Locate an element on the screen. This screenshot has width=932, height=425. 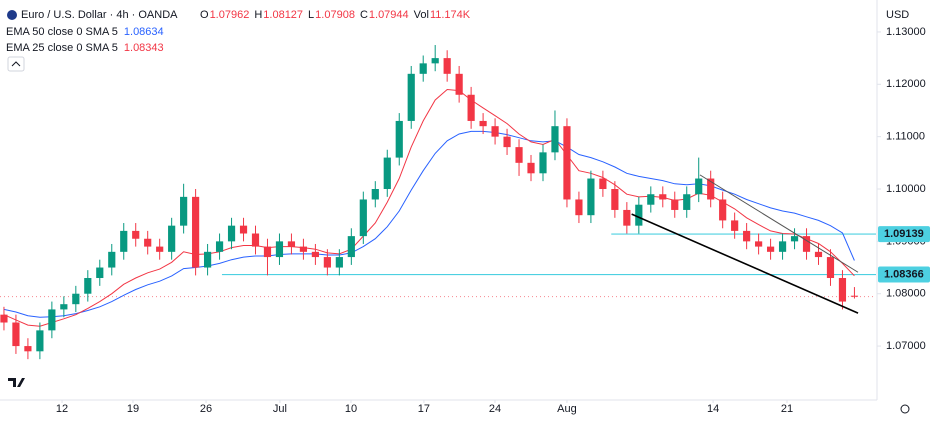
level-label: 1.08366 is located at coordinates (904, 274).